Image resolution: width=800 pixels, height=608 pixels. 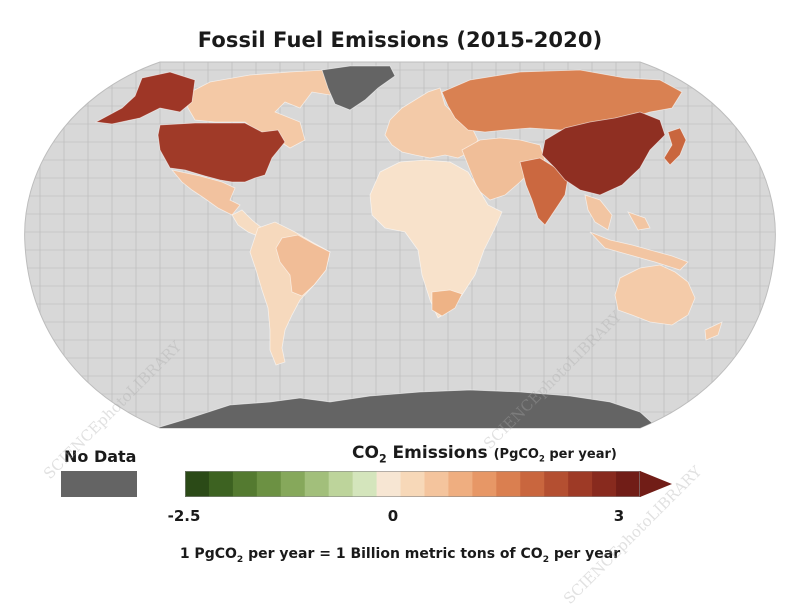 I want to click on footnote-part-2: per year = 1 Billion metric tons of CO, so click(x=393, y=554).